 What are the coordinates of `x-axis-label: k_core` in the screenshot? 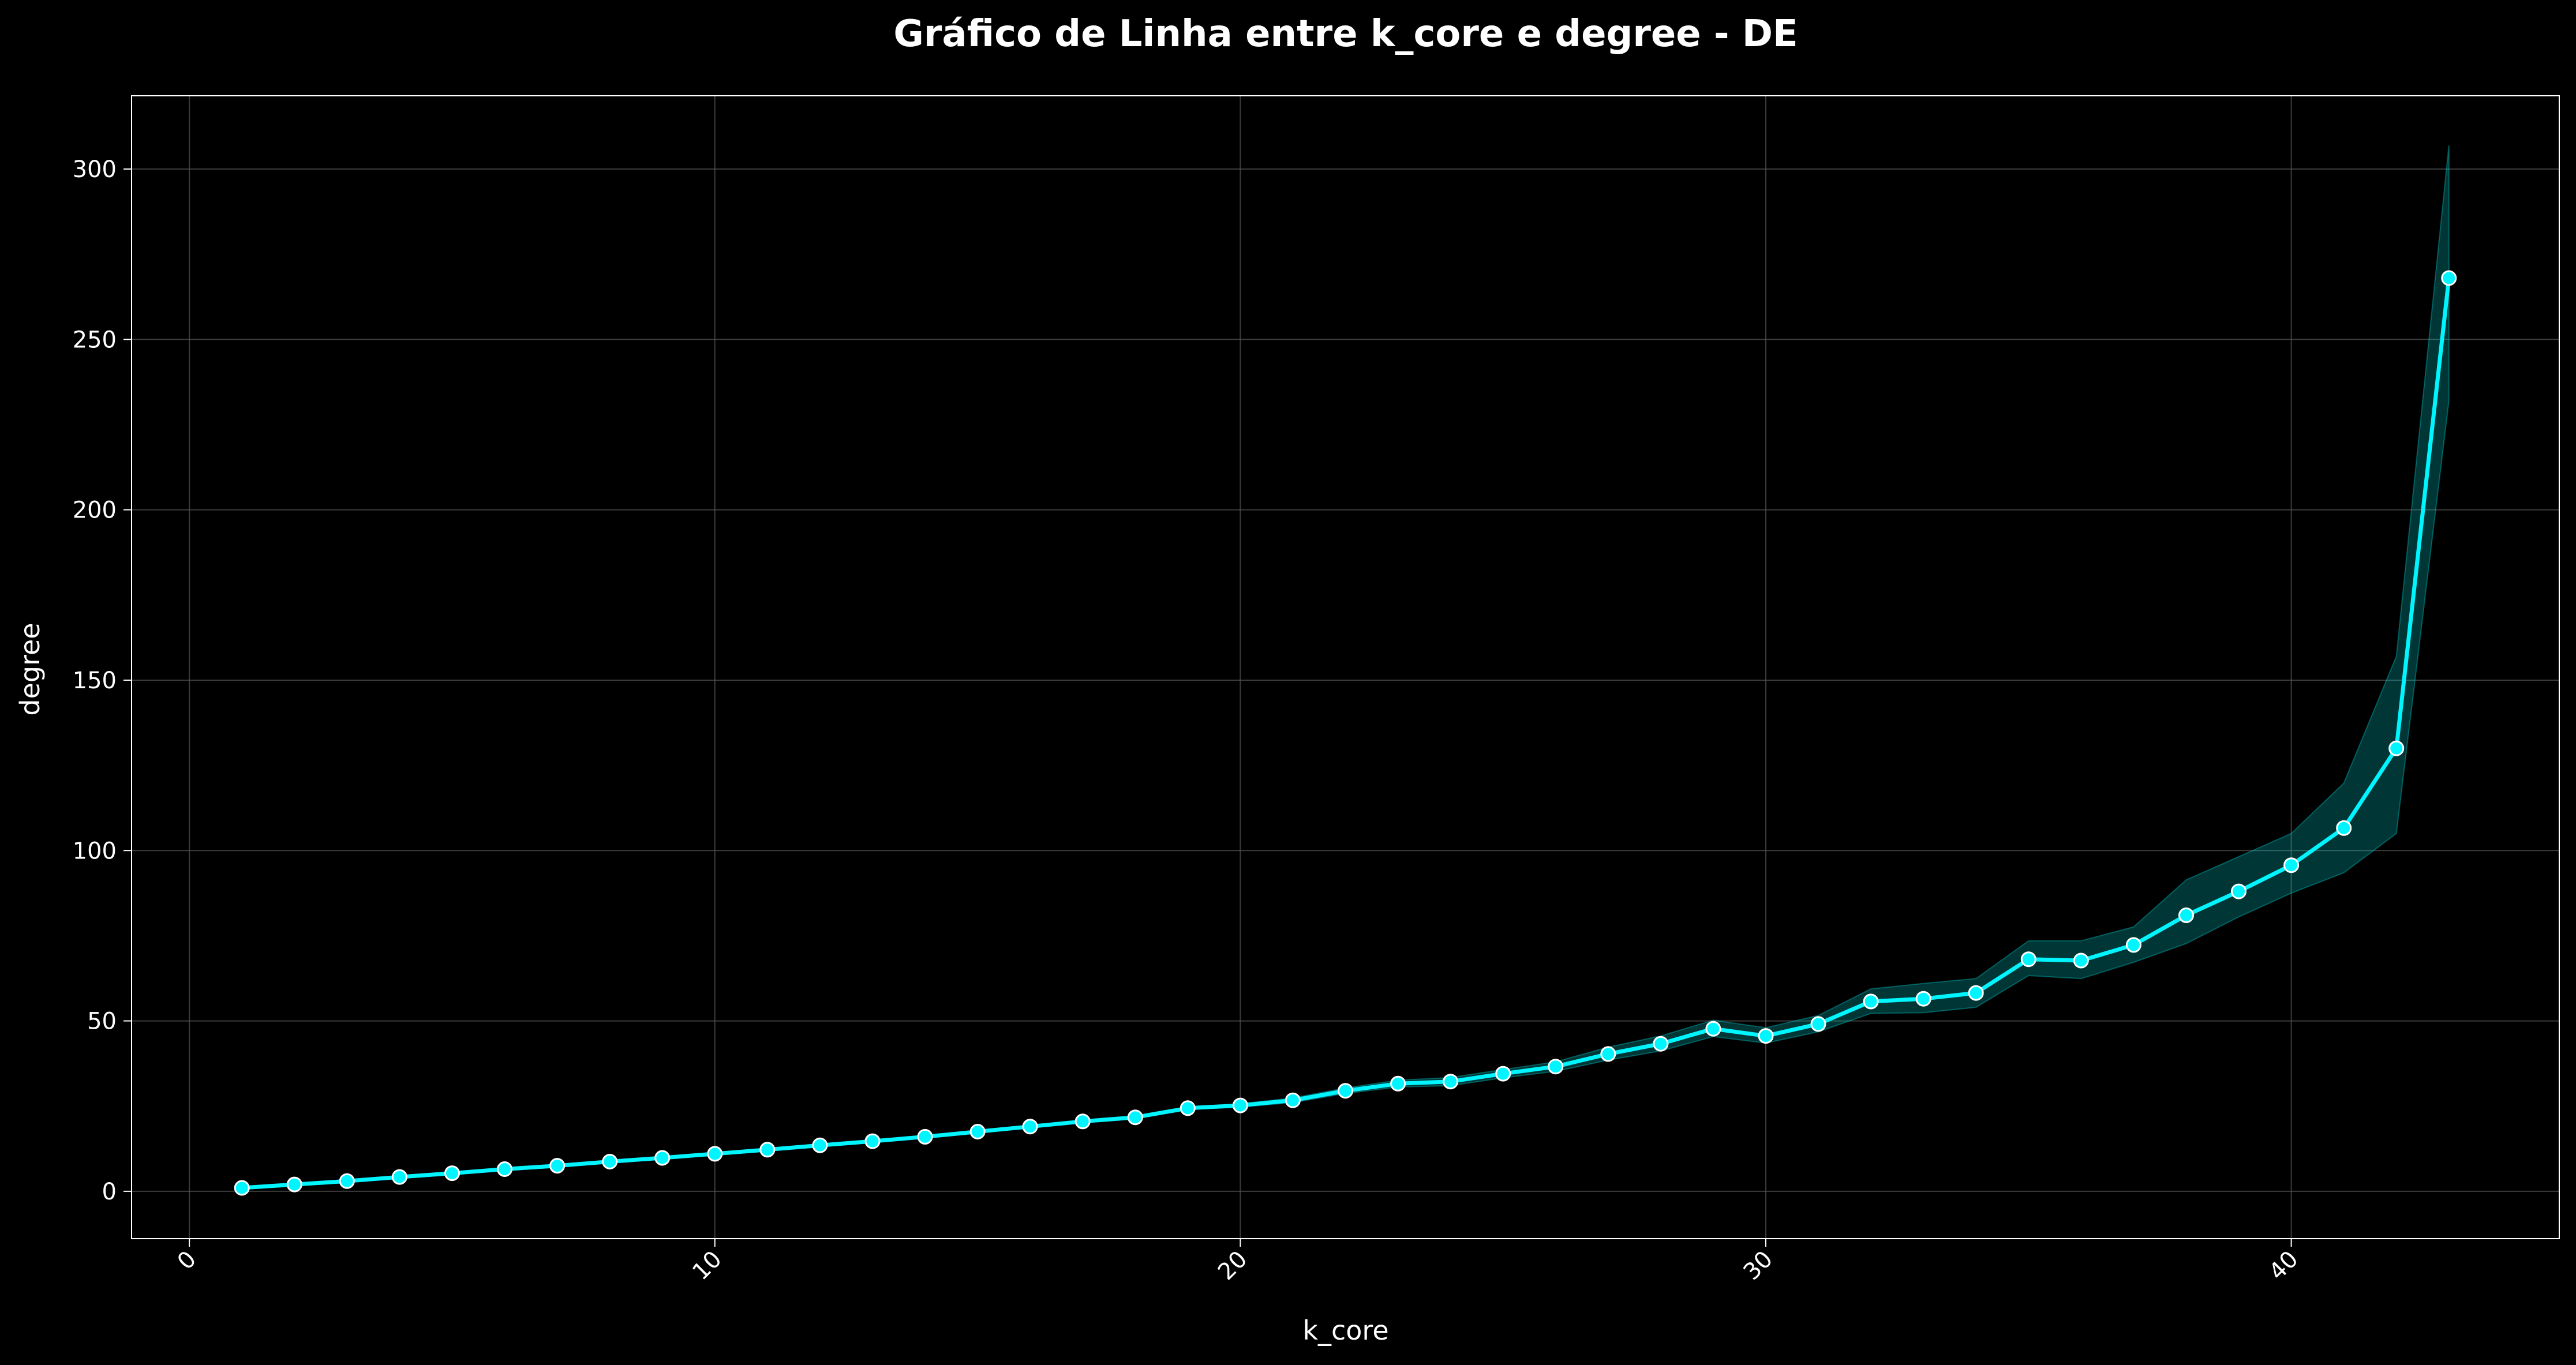 It's located at (1345, 1330).